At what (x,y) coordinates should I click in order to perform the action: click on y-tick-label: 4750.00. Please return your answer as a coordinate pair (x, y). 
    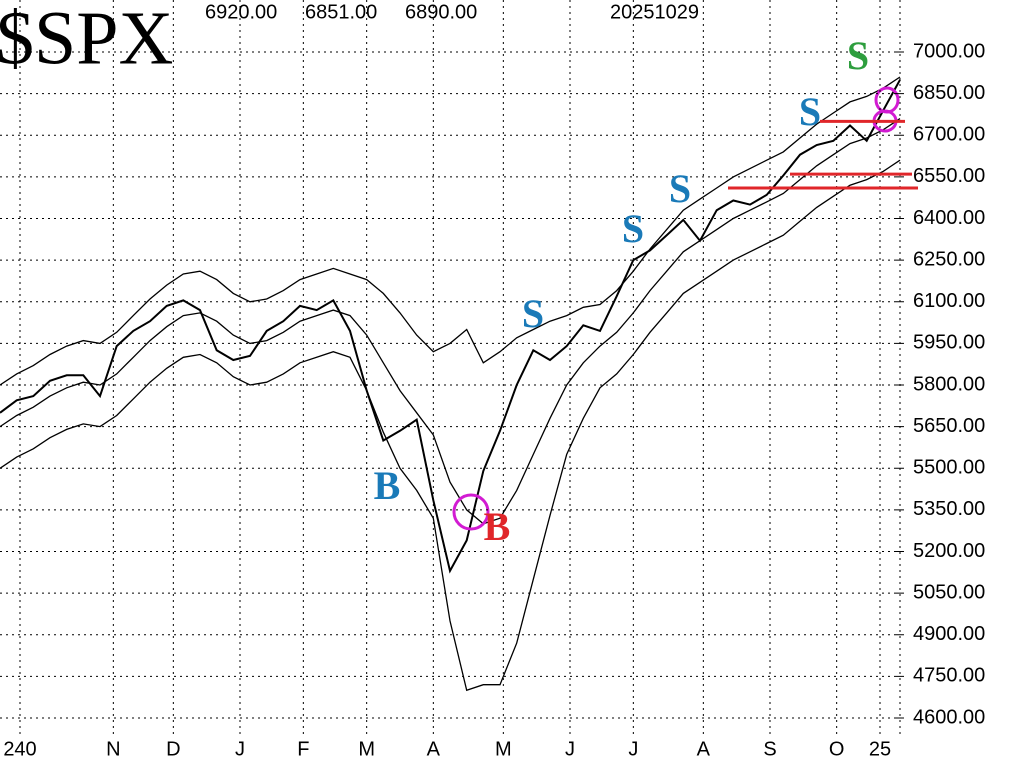
    Looking at the image, I should click on (949, 676).